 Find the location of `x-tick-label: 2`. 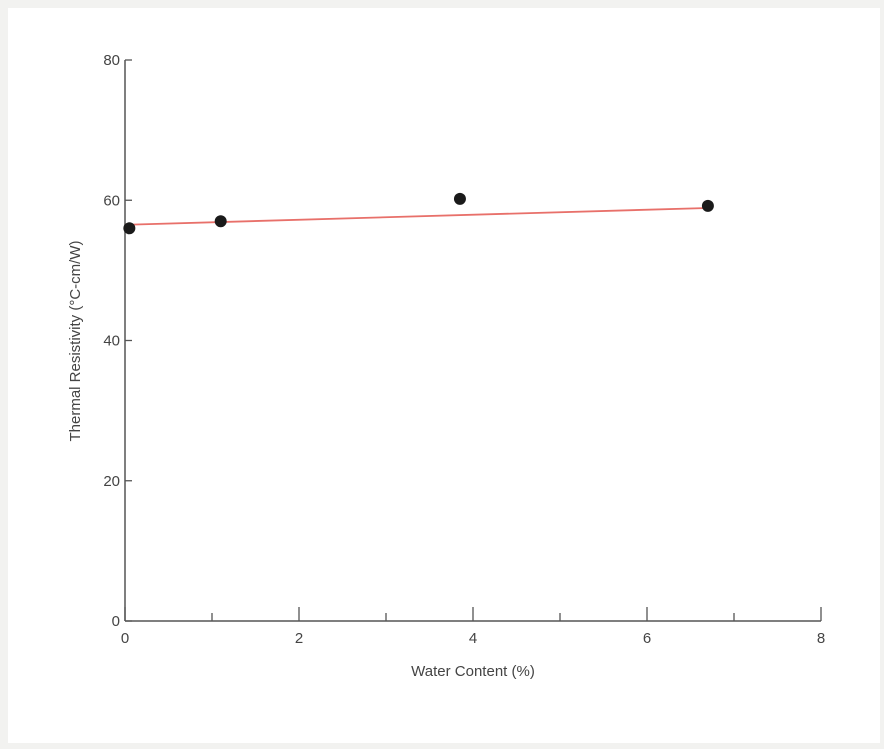

x-tick-label: 2 is located at coordinates (299, 638).